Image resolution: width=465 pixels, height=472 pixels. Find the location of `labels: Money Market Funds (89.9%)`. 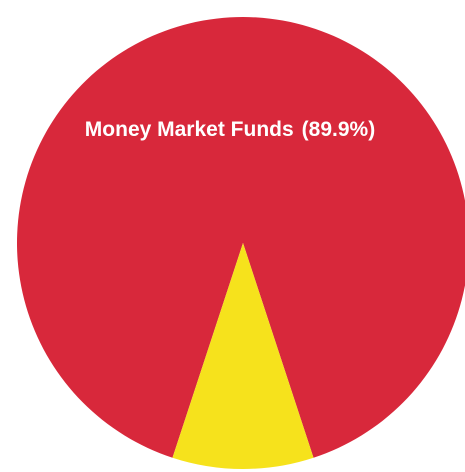

labels: Money Market Funds (89.9%) is located at coordinates (230, 129).